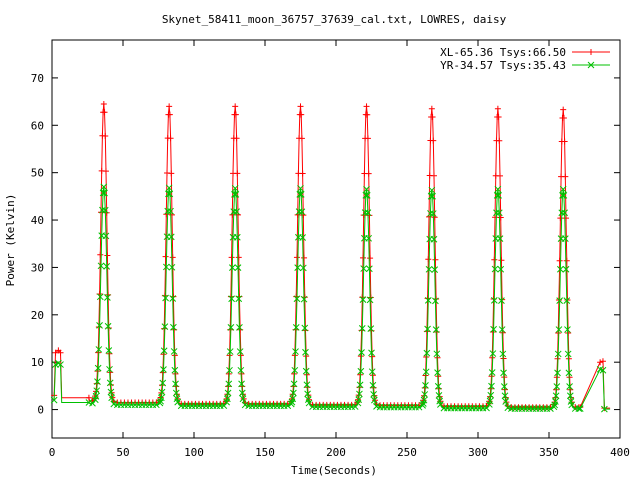 This screenshot has width=640, height=485. What do you see at coordinates (37, 125) in the screenshot?
I see `y-tick-label: 60` at bounding box center [37, 125].